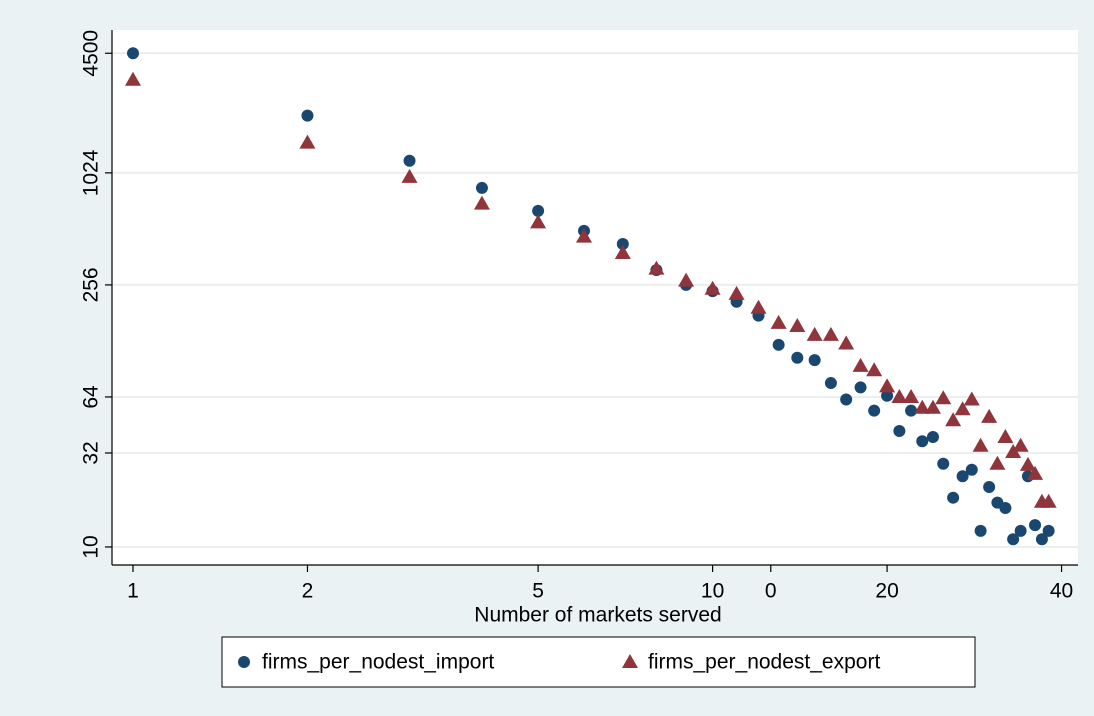 Image resolution: width=1094 pixels, height=716 pixels. I want to click on x-tick-label: 1, so click(133, 591).